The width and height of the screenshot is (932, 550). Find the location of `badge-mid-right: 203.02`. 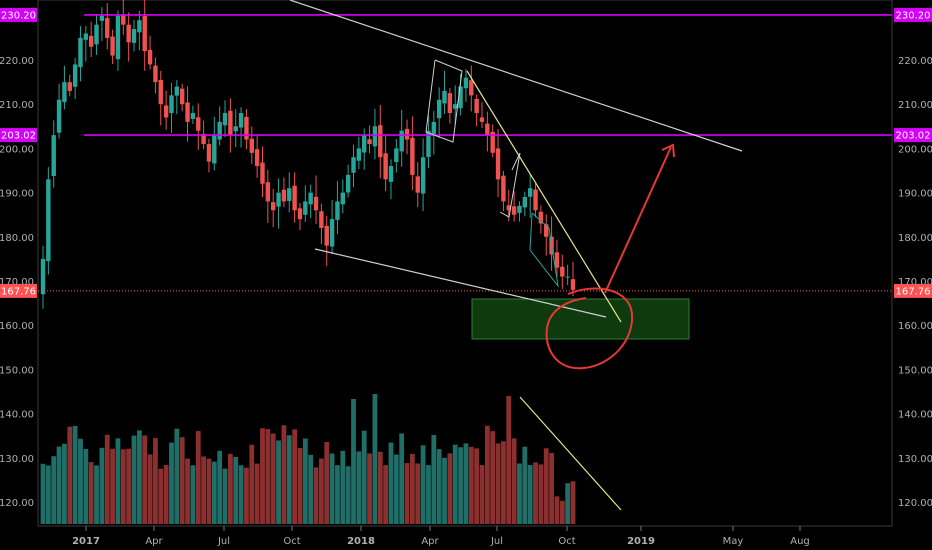

badge-mid-right: 203.02 is located at coordinates (913, 135).